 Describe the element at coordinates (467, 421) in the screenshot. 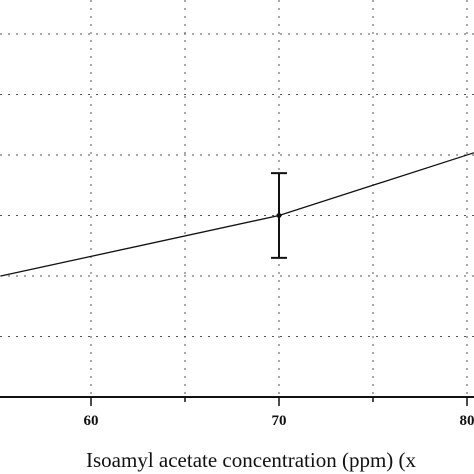

I see `x-tick-label: 80` at that location.